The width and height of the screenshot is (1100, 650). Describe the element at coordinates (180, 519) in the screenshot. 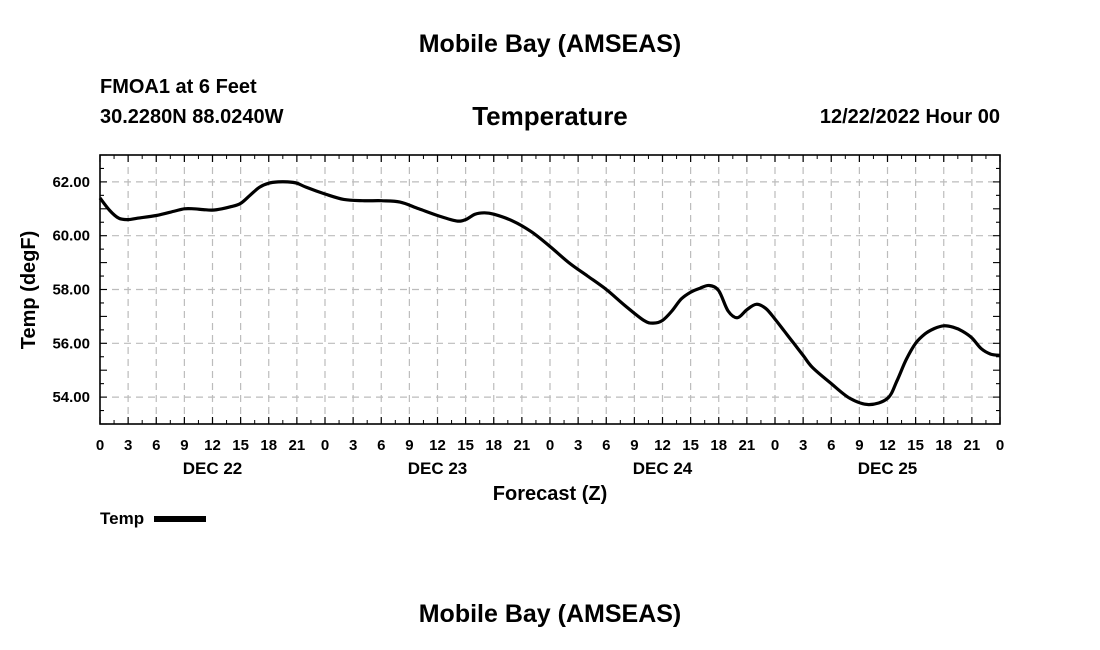

I see `legend-swatch` at that location.